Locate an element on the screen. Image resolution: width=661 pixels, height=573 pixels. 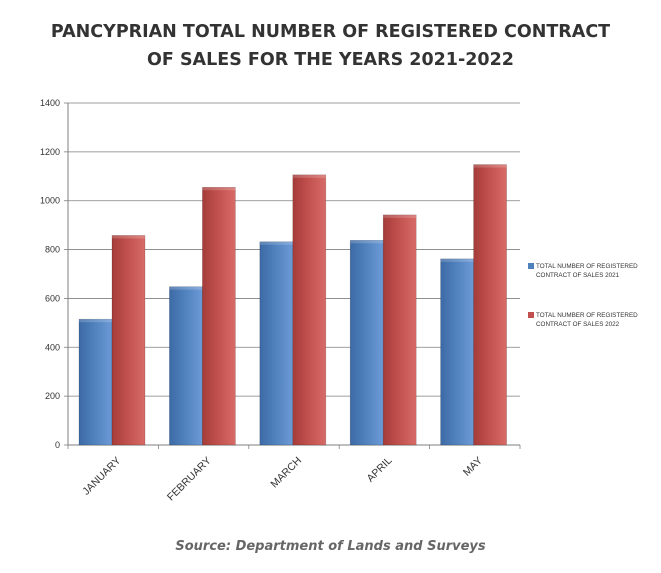
y-tick-label: 600 is located at coordinates (52, 298).